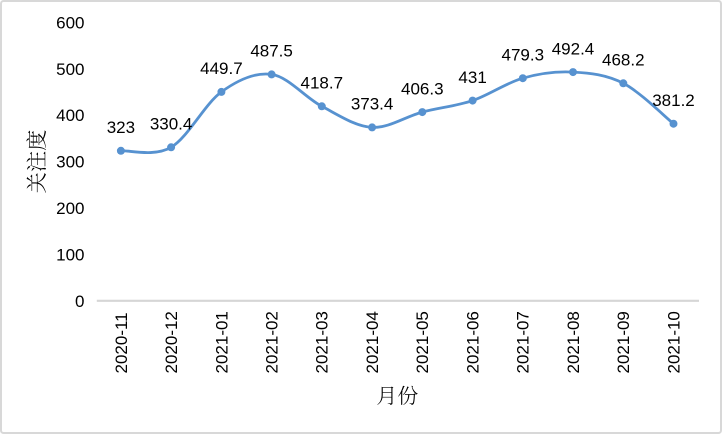  What do you see at coordinates (623, 342) in the screenshot?
I see `svg-text: 2021-09` at bounding box center [623, 342].